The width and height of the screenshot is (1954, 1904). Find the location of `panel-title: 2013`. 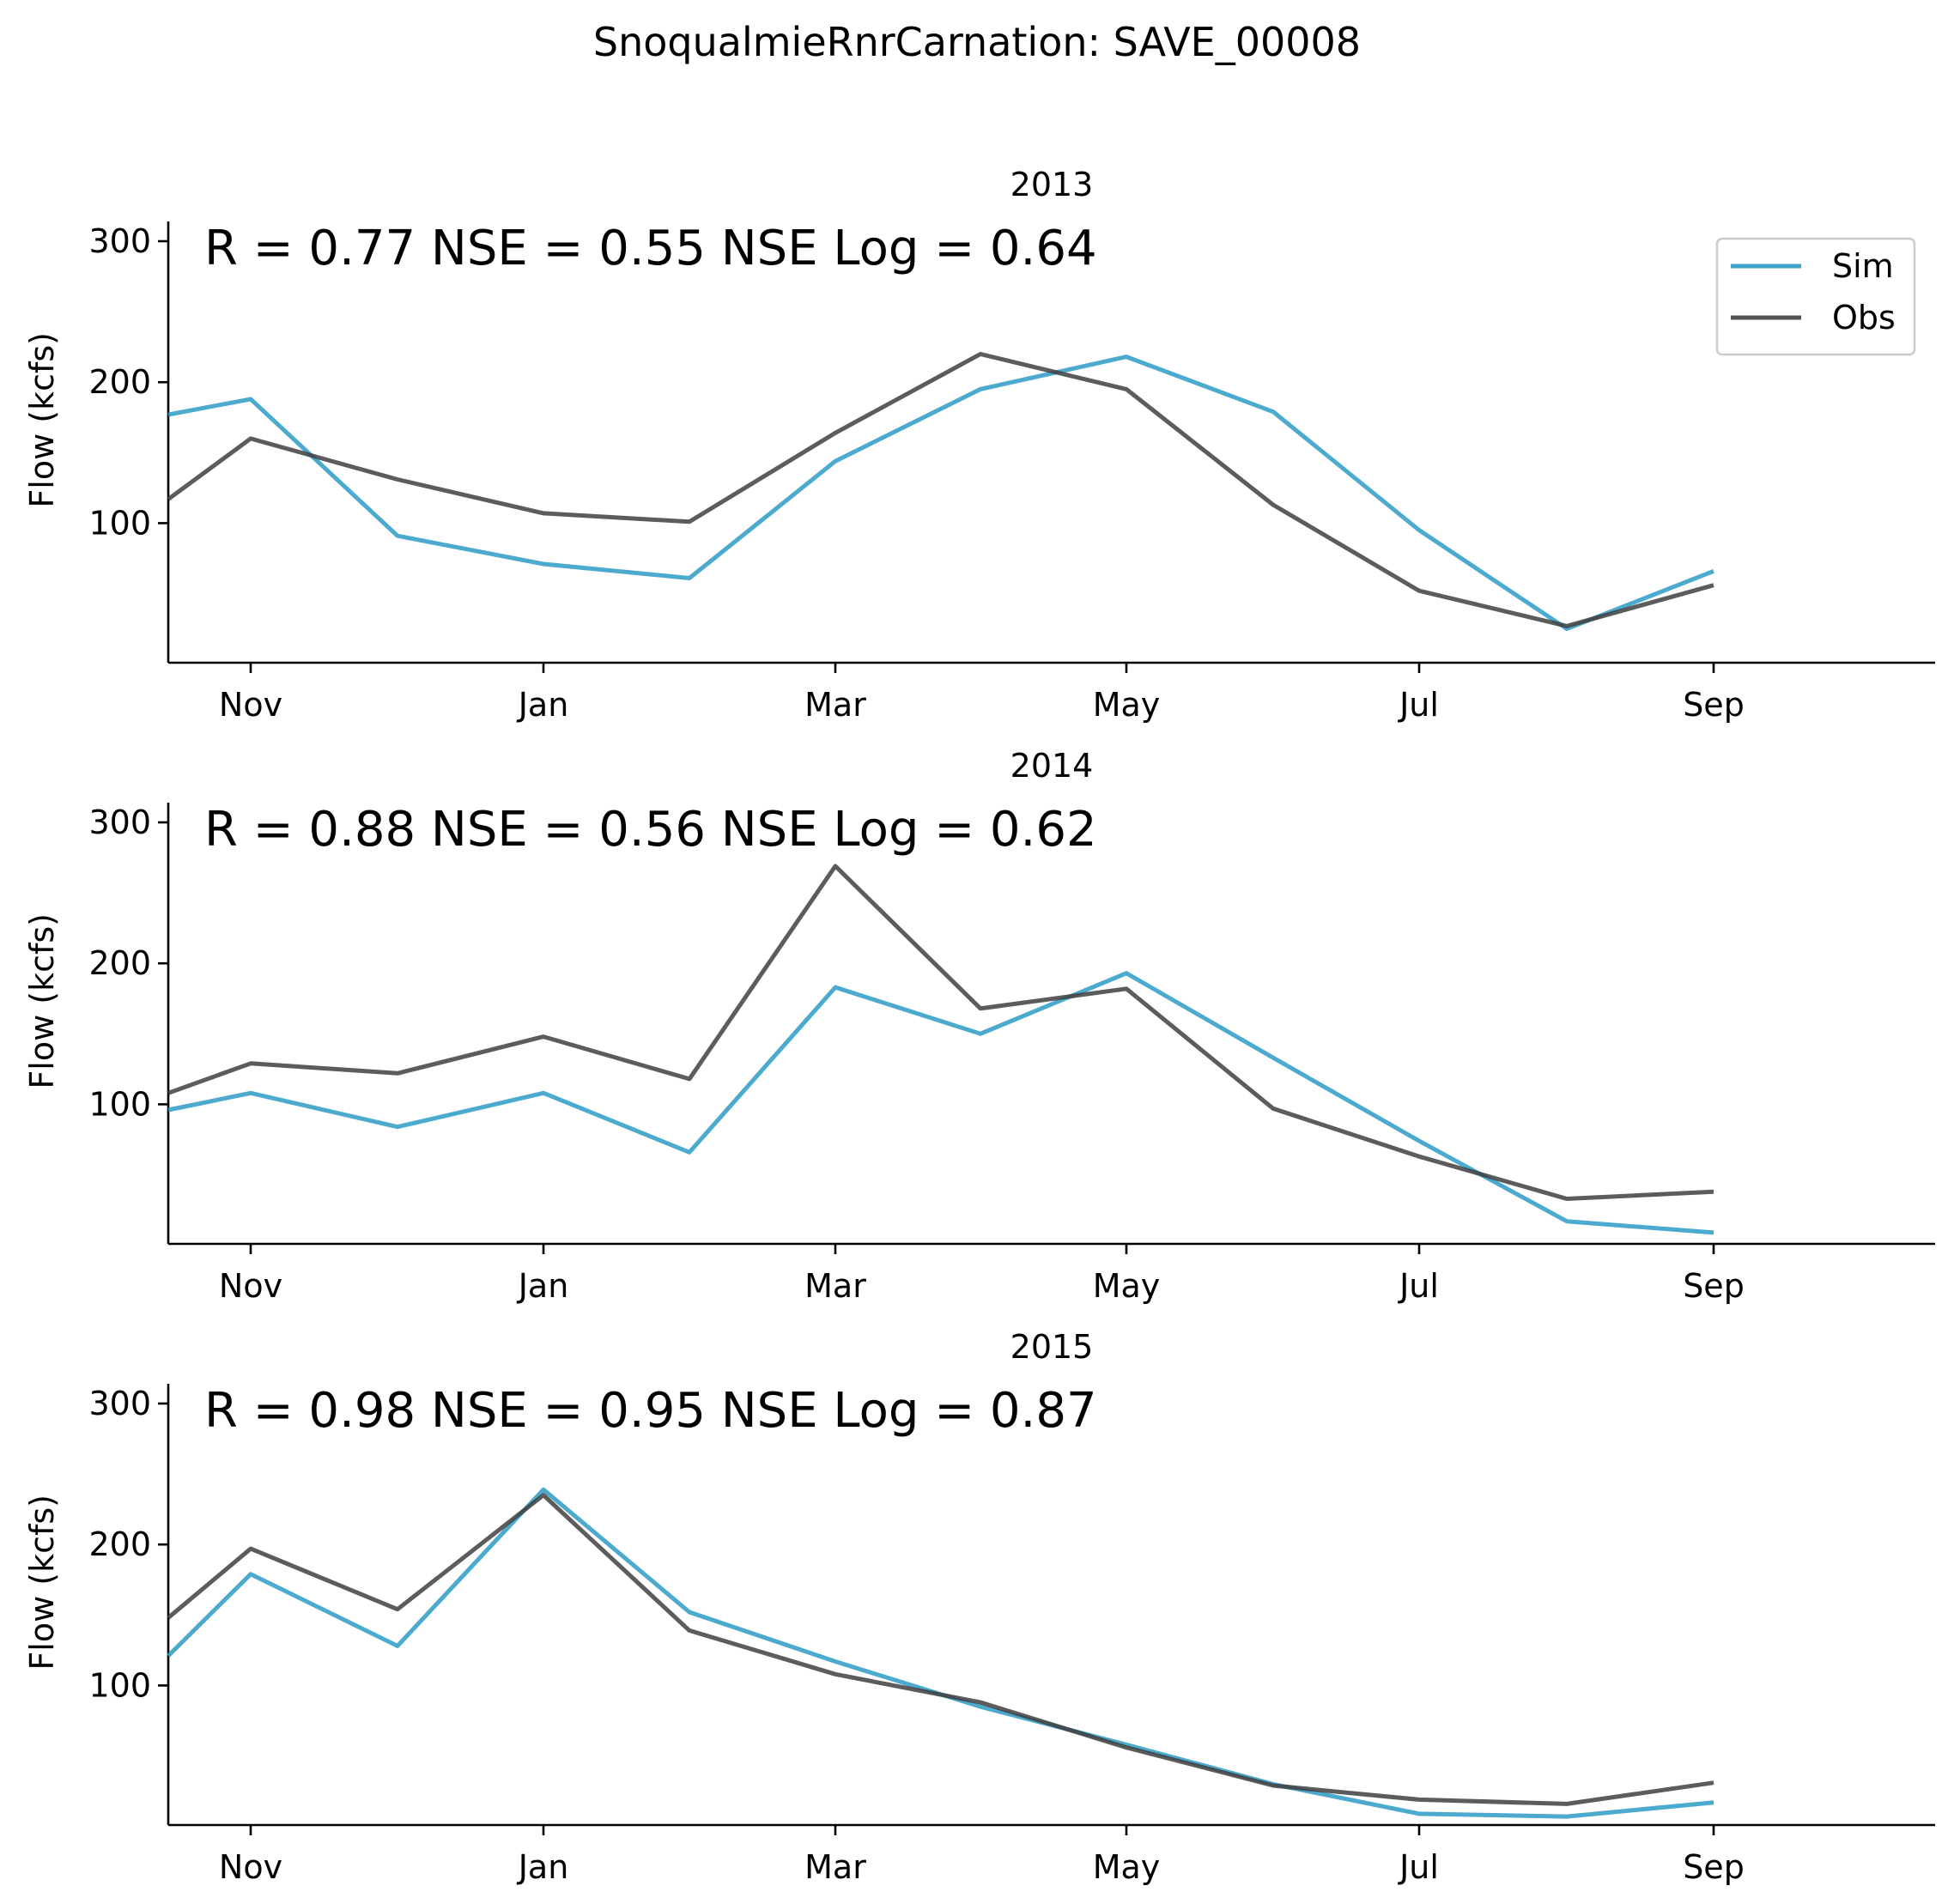

panel-title: 2013 is located at coordinates (1052, 185).